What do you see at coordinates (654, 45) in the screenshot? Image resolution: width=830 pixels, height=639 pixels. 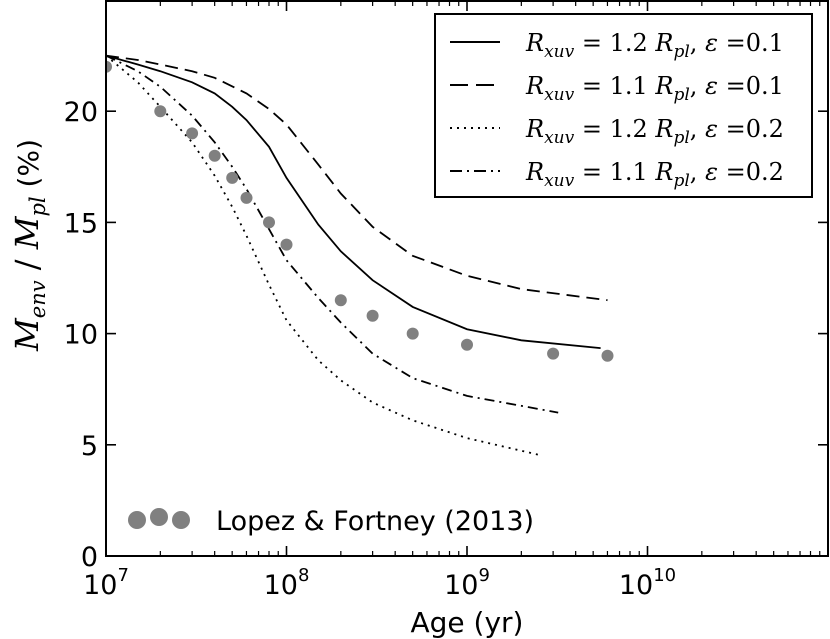 I see `legend-label-1: Rxuv = 1.2 Rpl, ε =0.1` at bounding box center [654, 45].